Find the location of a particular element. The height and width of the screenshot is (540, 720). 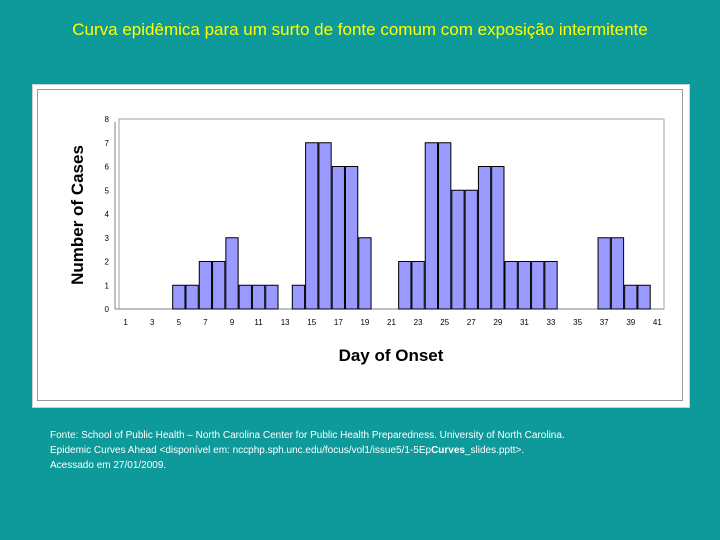

y-tick-label: 6 is located at coordinates (107, 167).